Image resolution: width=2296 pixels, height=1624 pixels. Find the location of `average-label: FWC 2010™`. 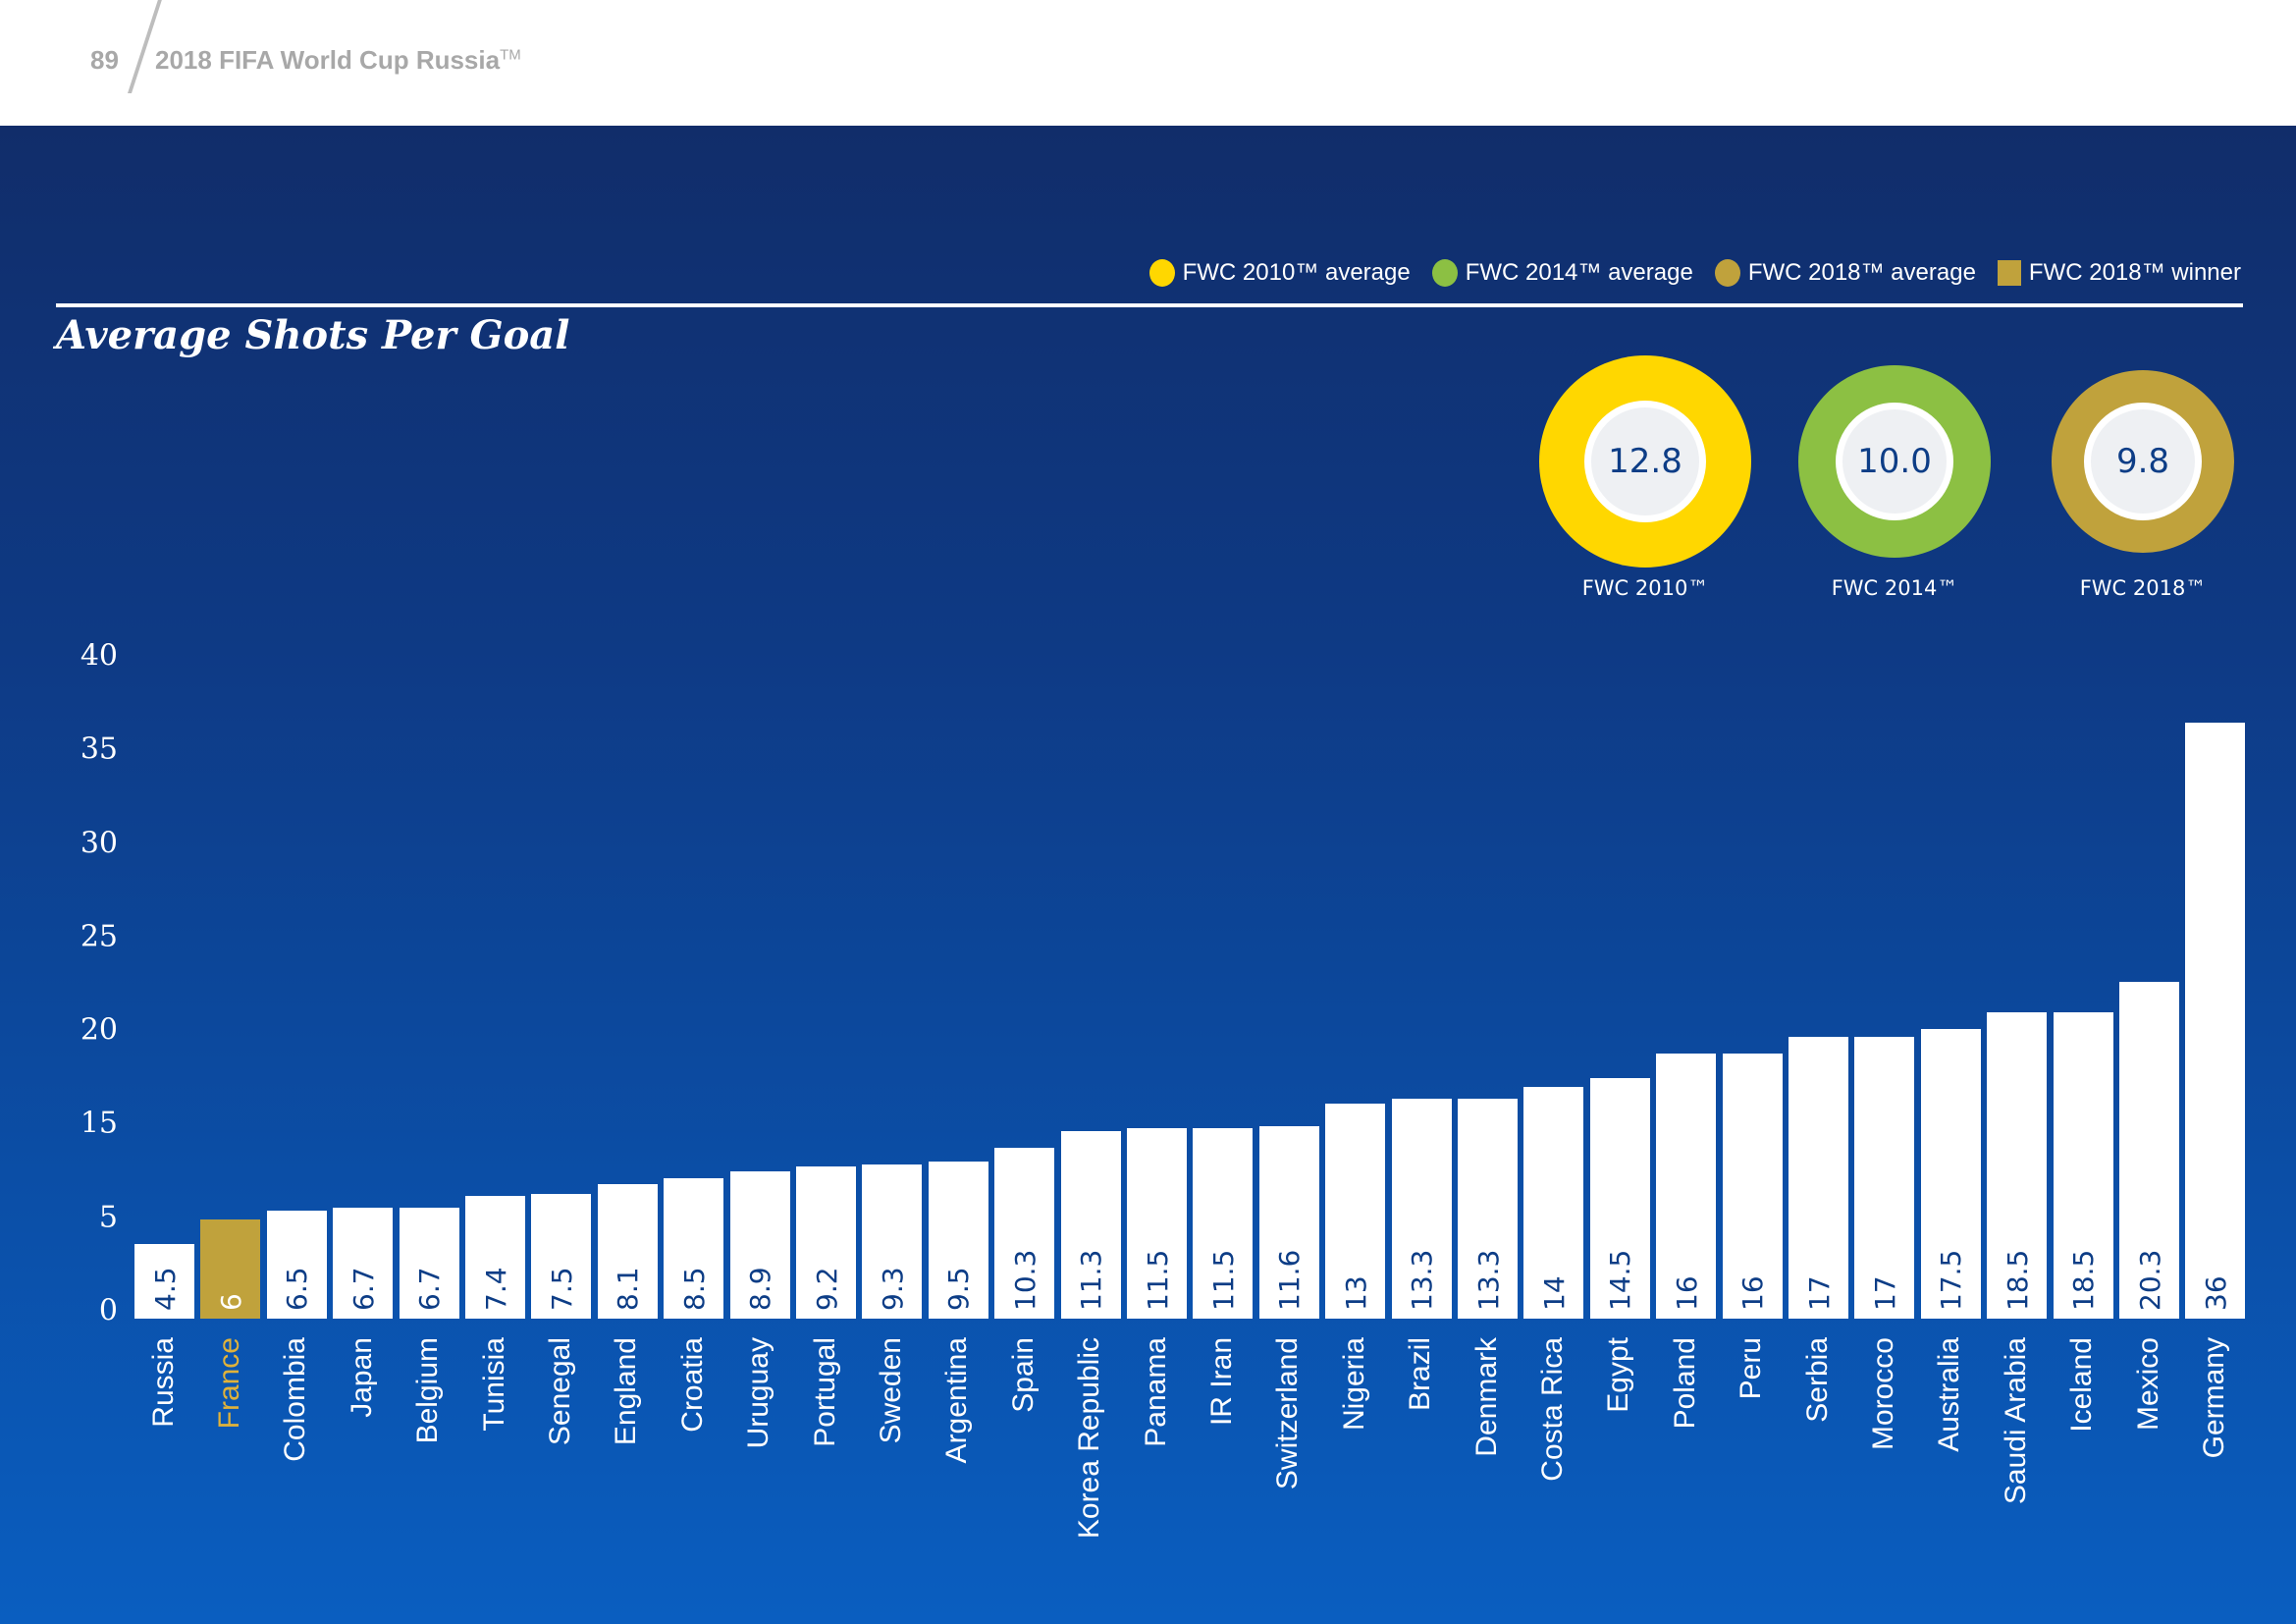

average-label: FWC 2010™ is located at coordinates (1645, 588).